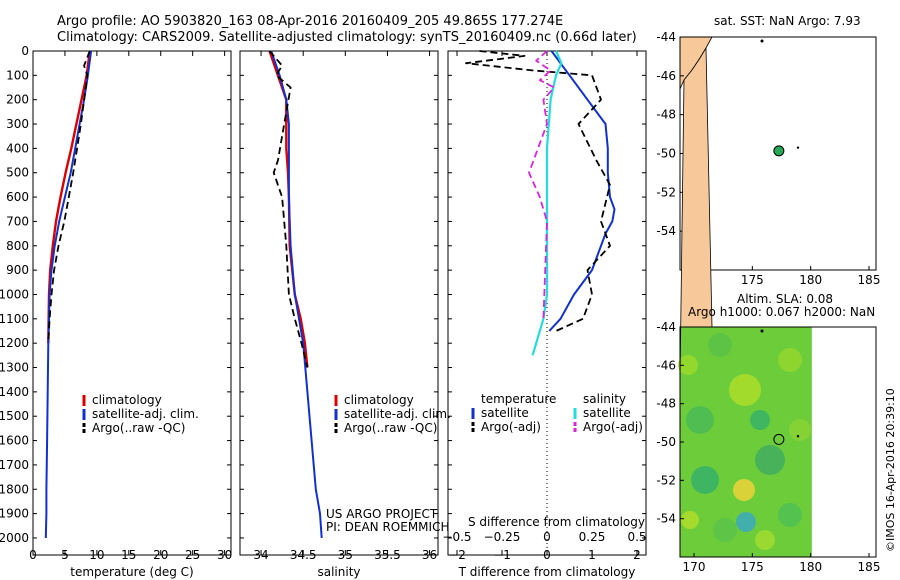  What do you see at coordinates (128, 555) in the screenshot?
I see `x-tick-label: 15` at bounding box center [128, 555].